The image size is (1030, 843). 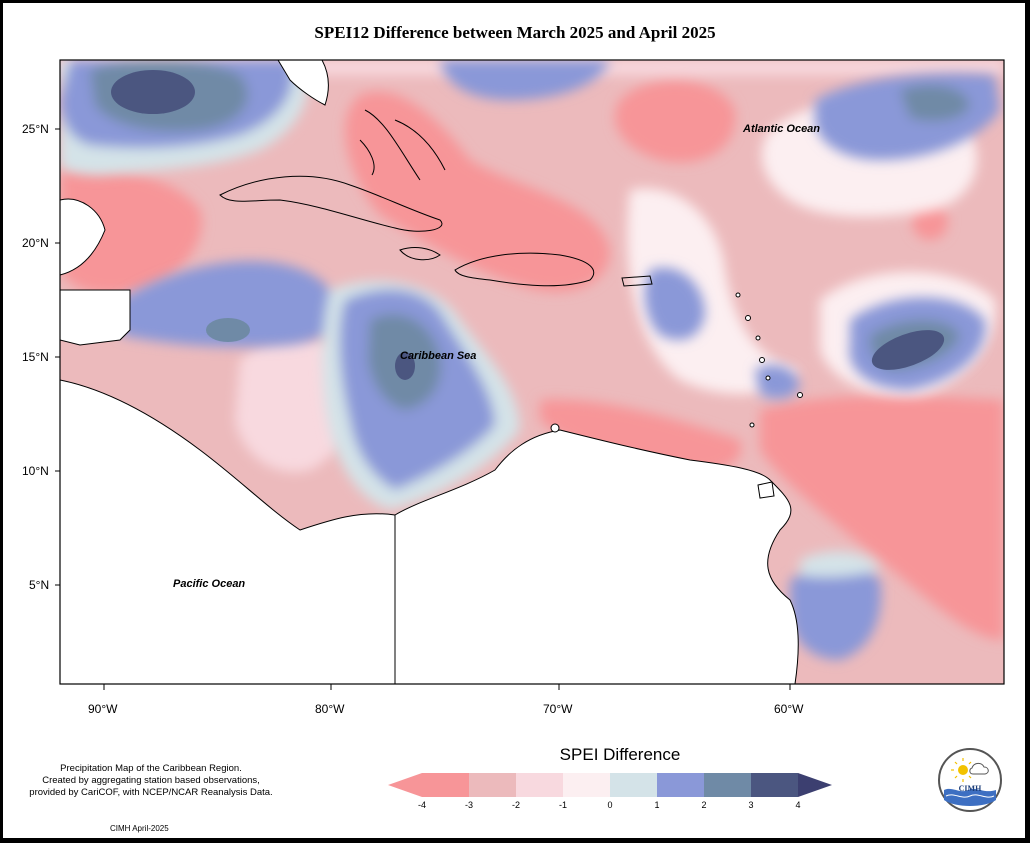 What do you see at coordinates (438, 356) in the screenshot?
I see `ocean-label-caribbean: Caribbean Sea` at bounding box center [438, 356].